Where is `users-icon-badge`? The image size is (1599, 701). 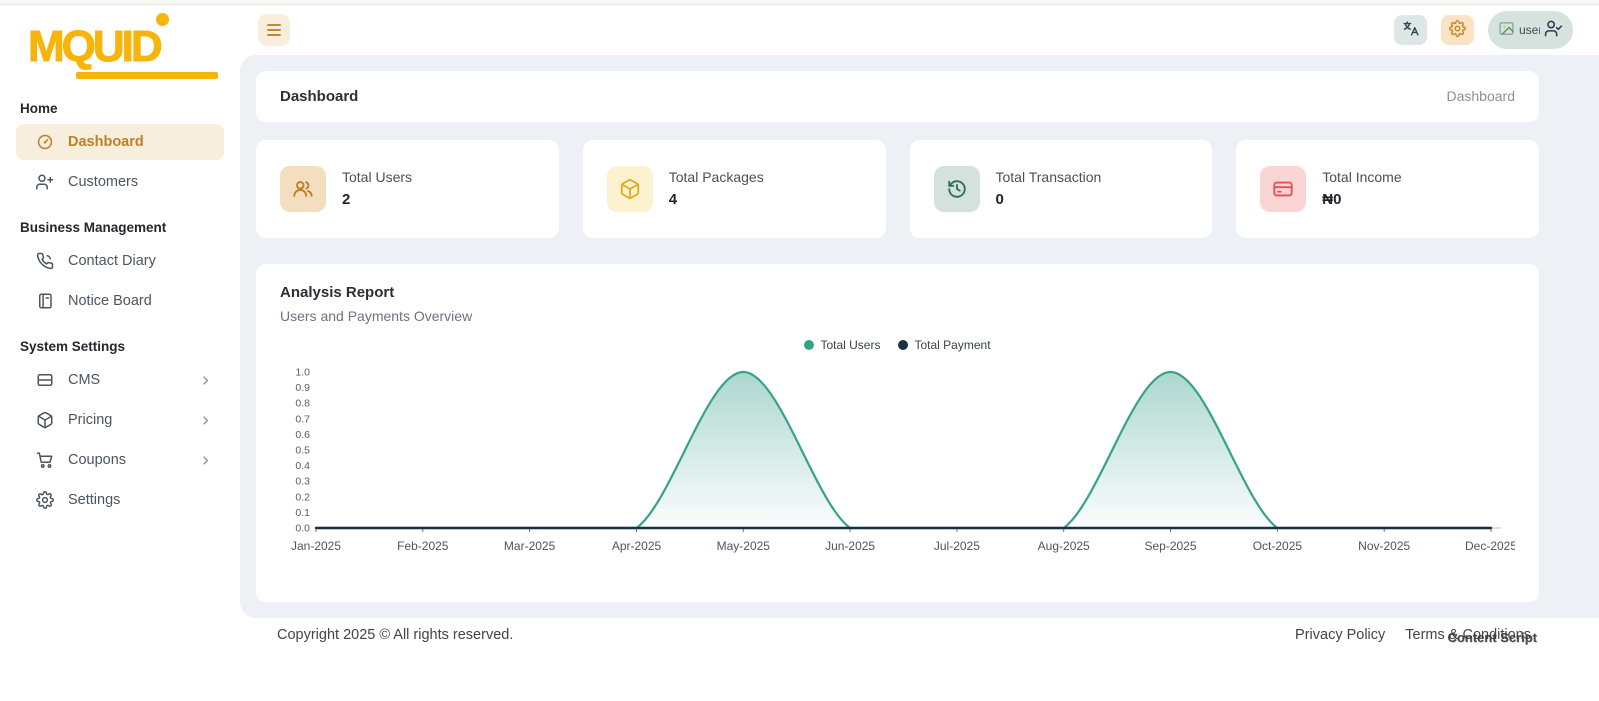 users-icon-badge is located at coordinates (303, 188).